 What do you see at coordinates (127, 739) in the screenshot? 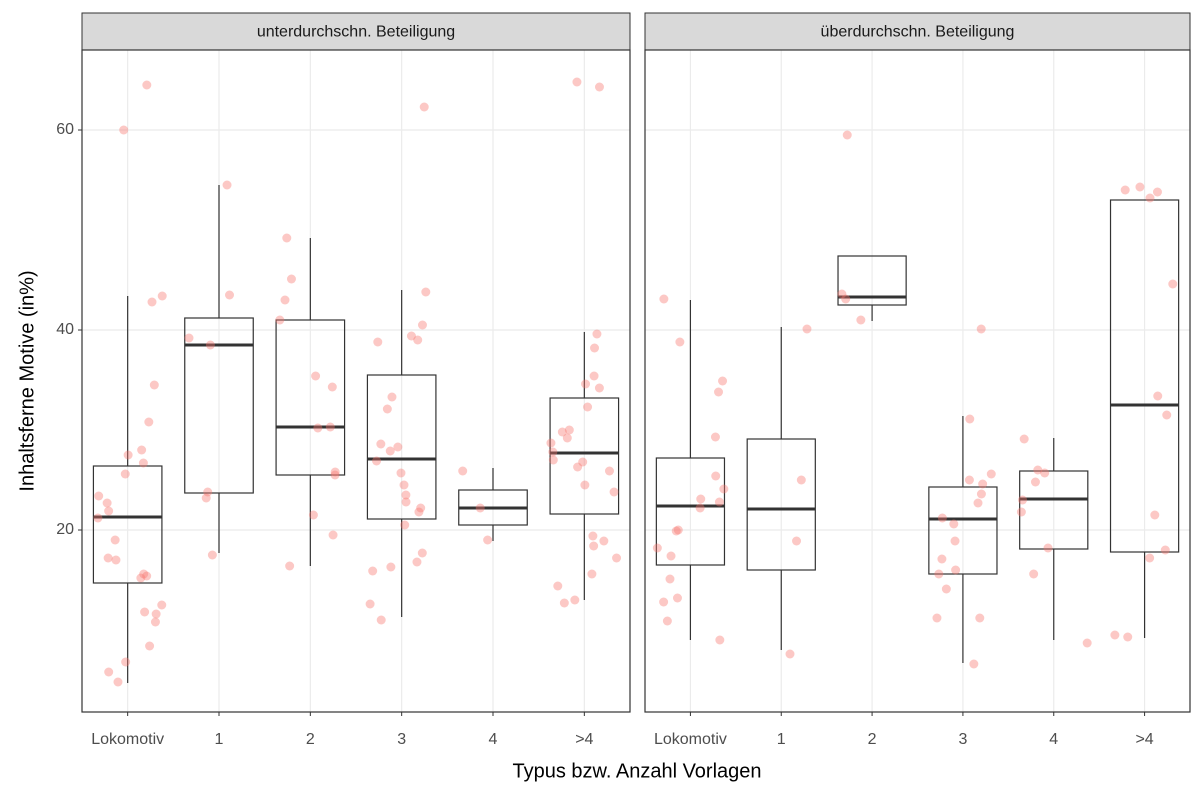
I see `x-tick-label: Lokomotiv` at bounding box center [127, 739].